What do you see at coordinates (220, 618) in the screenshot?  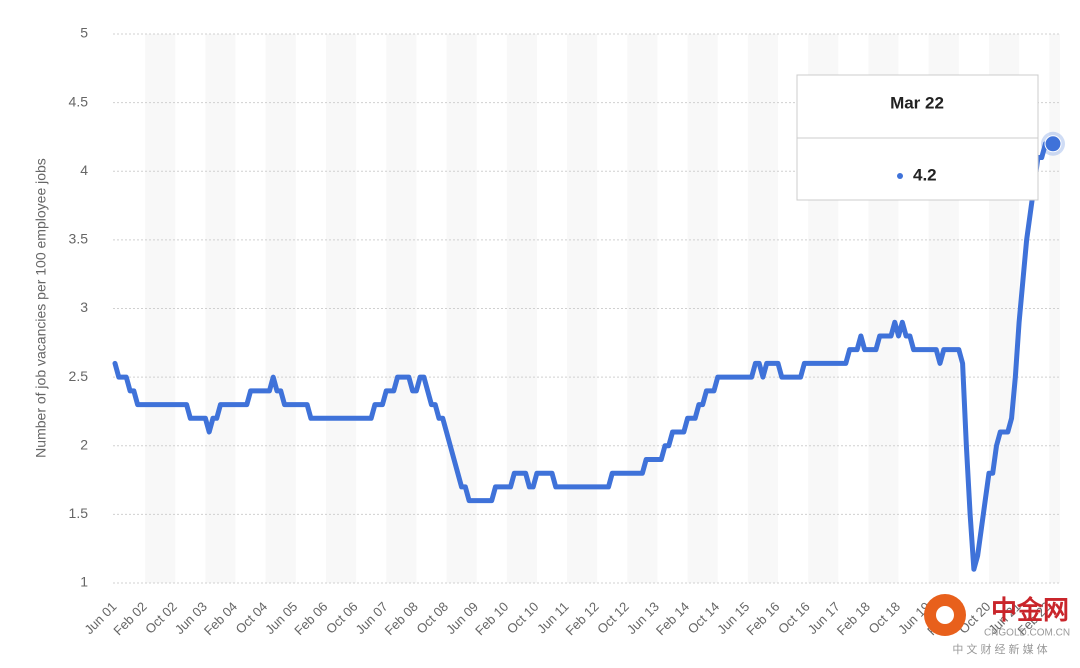 I see `x-tick-label: Feb 04` at bounding box center [220, 618].